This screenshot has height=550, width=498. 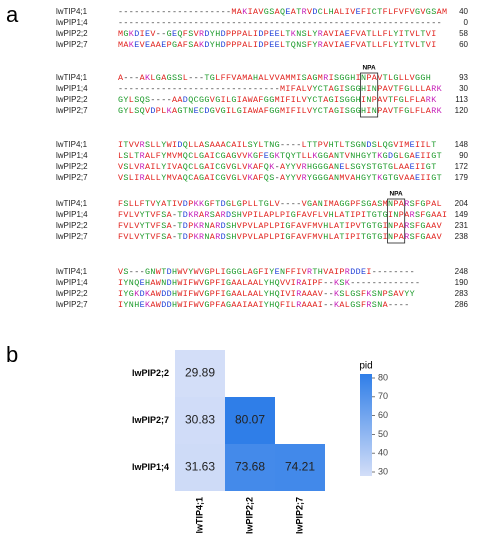 I want to click on sequence-end: 179, so click(x=462, y=177).